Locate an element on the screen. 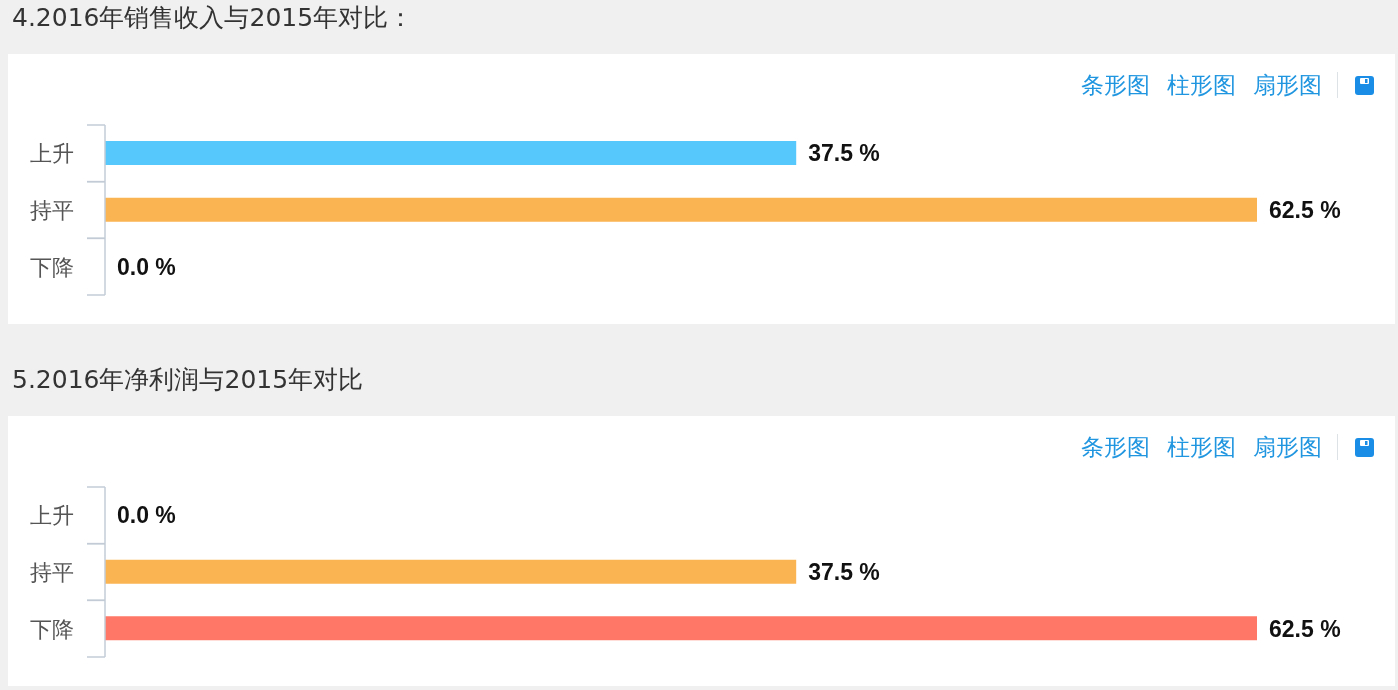  chart-title: 5.2016年净利润与2015年对比 is located at coordinates (188, 380).